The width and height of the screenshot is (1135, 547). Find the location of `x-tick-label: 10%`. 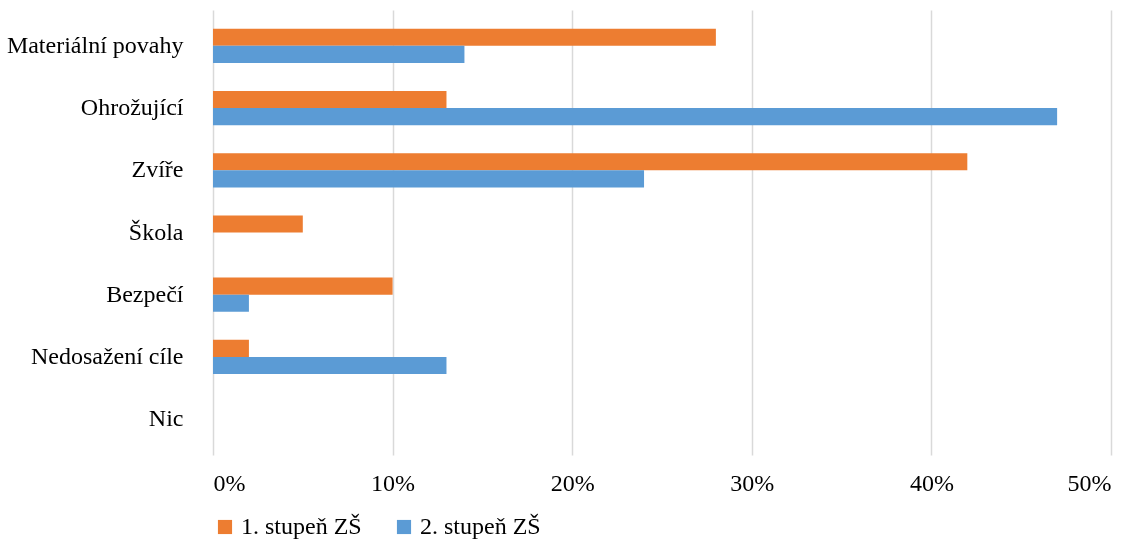

x-tick-label: 10% is located at coordinates (393, 482).